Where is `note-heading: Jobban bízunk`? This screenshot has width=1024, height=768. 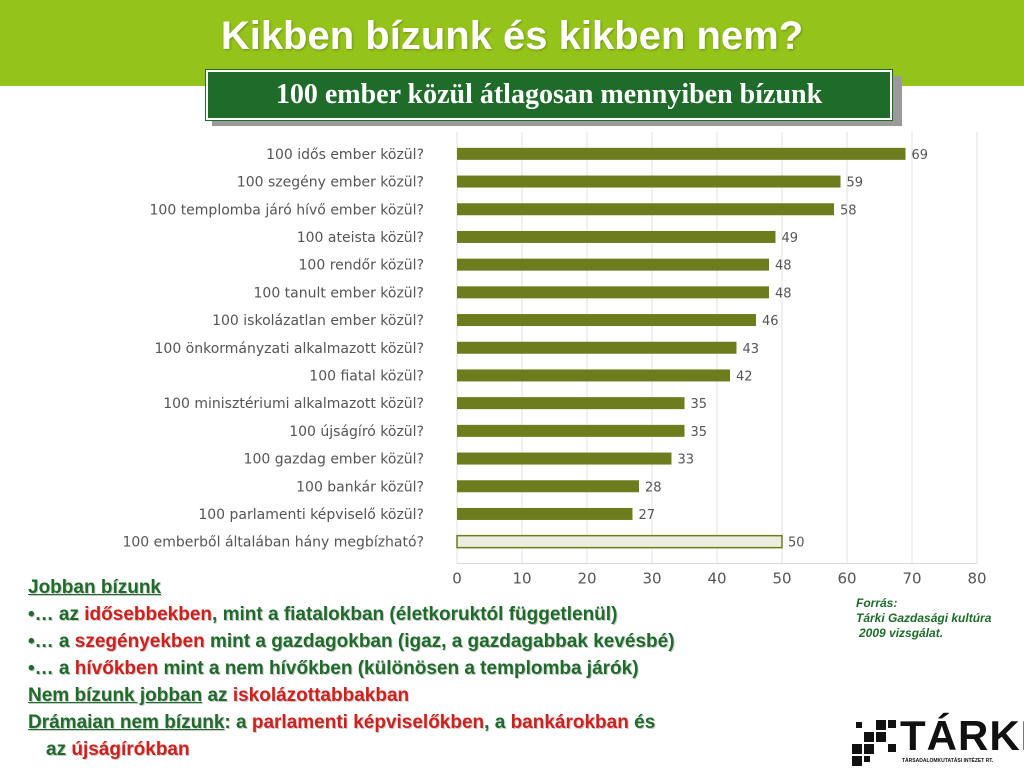
note-heading: Jobban bízunk is located at coordinates (94, 587).